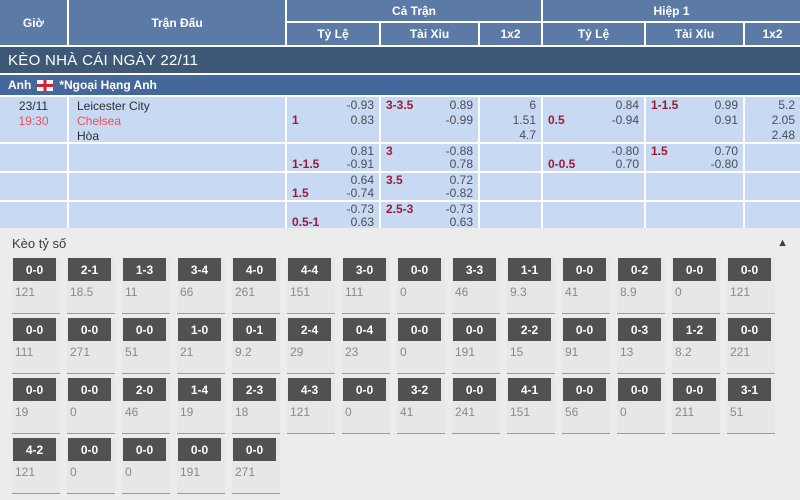 The image size is (800, 500). What do you see at coordinates (311, 406) in the screenshot?
I see `score-cell: 4-3 121` at bounding box center [311, 406].